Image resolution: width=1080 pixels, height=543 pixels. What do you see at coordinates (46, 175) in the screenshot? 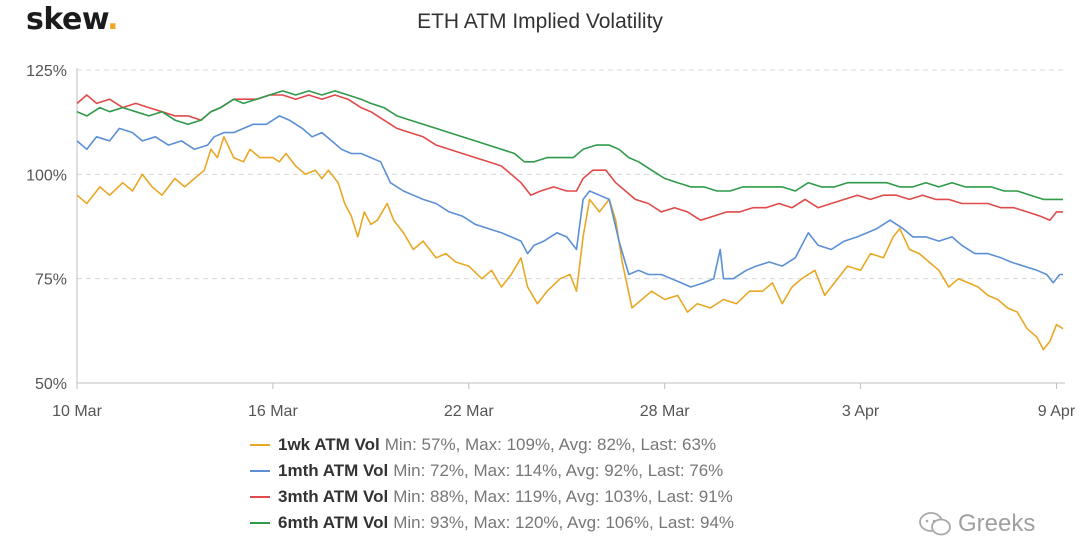
I see `y-tick-label: 100%` at bounding box center [46, 175].